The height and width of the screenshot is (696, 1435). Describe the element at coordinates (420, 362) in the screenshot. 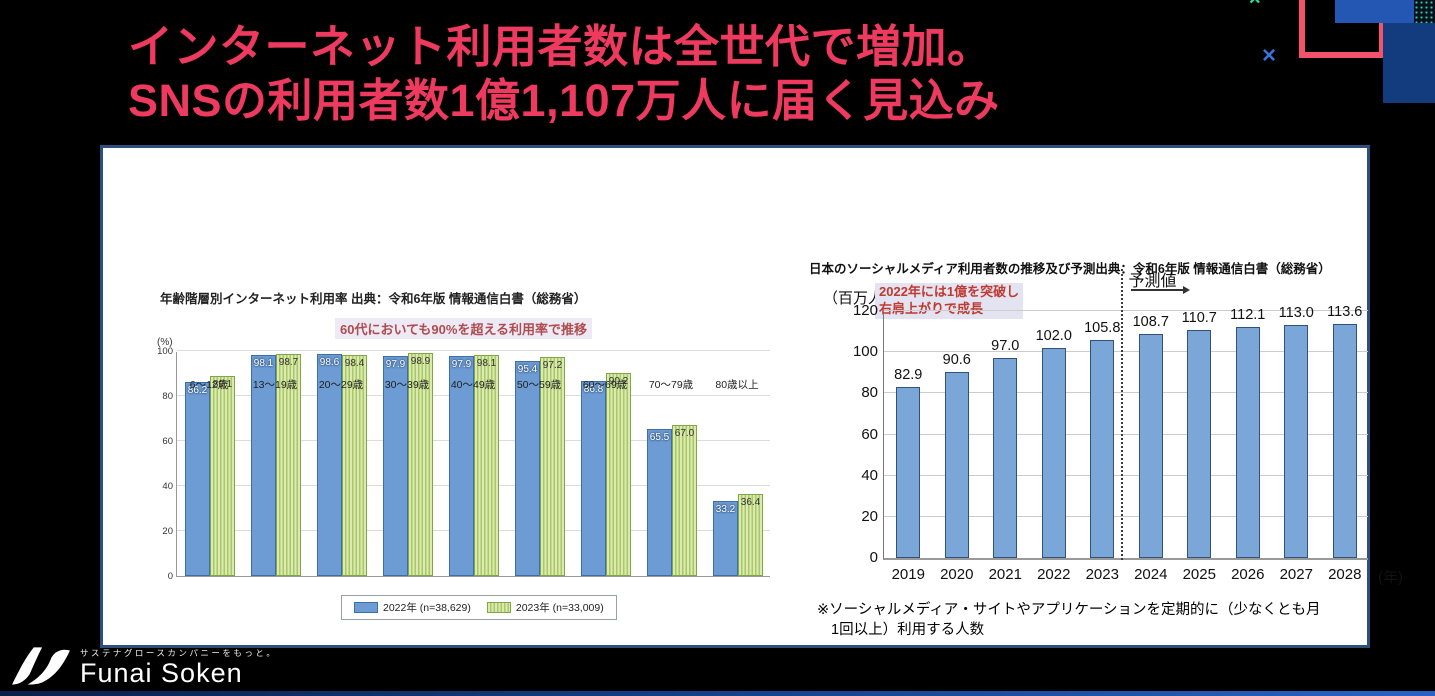

I see `bar-value-label: 98.9` at that location.